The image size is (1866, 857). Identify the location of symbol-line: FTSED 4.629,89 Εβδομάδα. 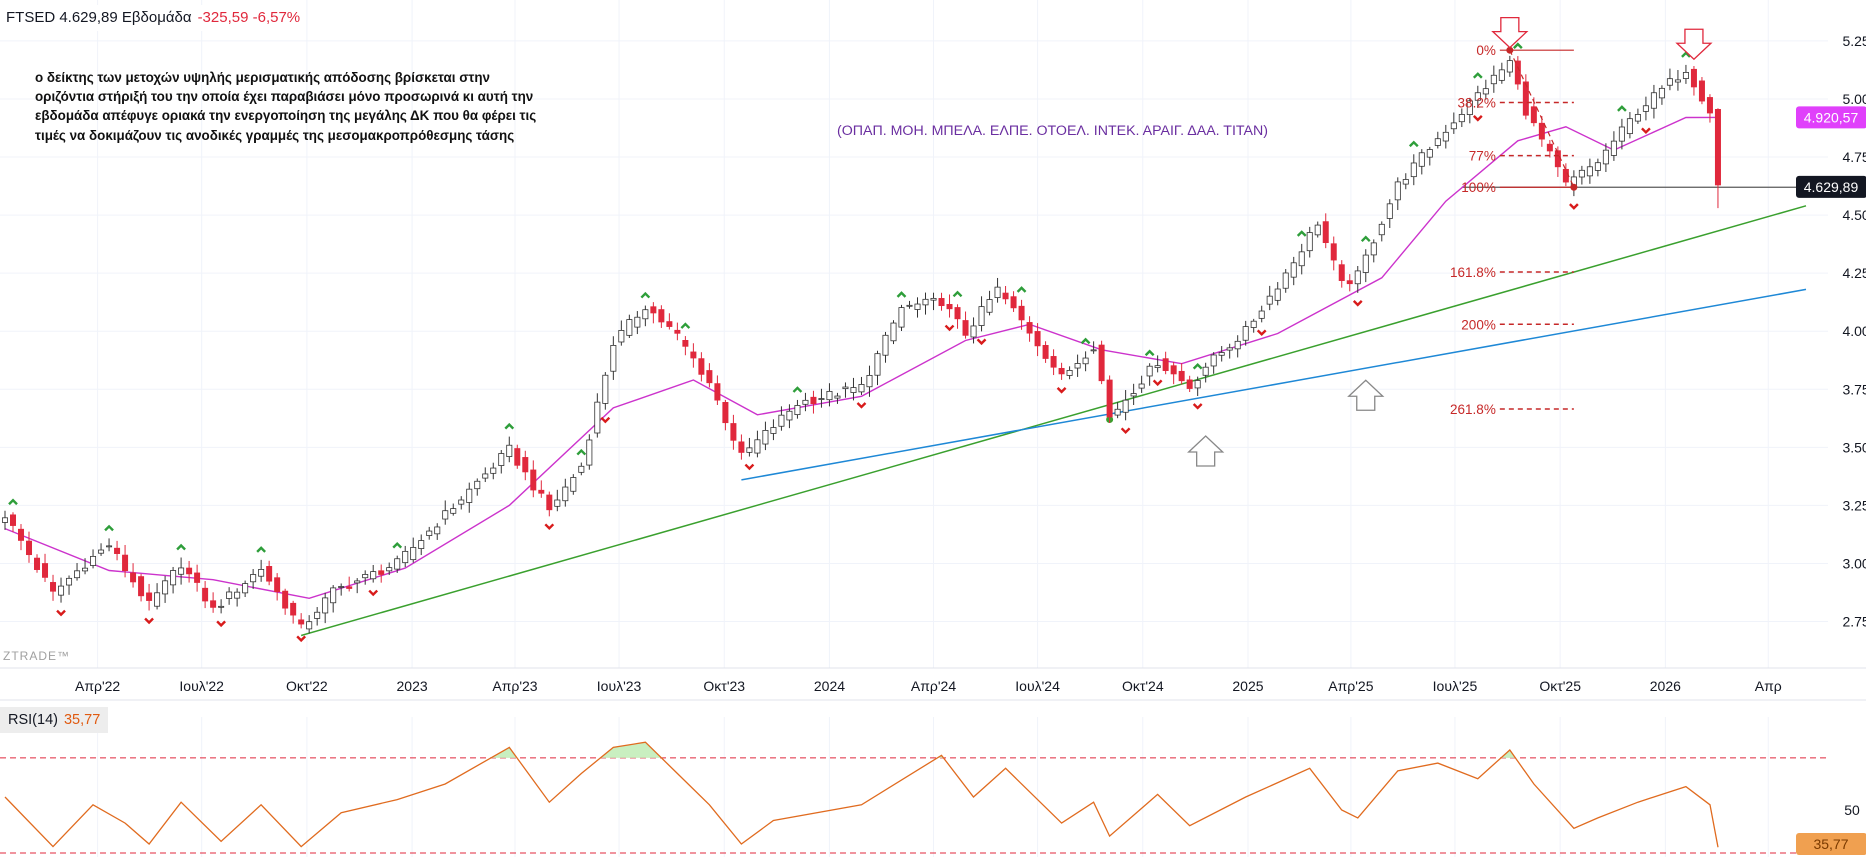
(99, 17).